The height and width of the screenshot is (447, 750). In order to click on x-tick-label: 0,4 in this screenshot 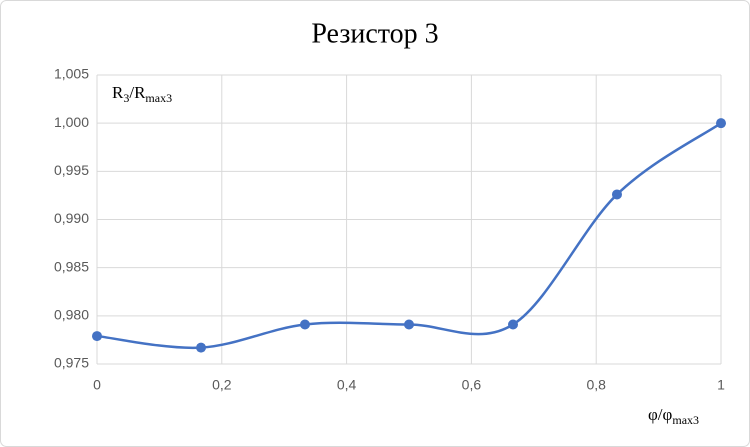, I will do `click(347, 385)`.